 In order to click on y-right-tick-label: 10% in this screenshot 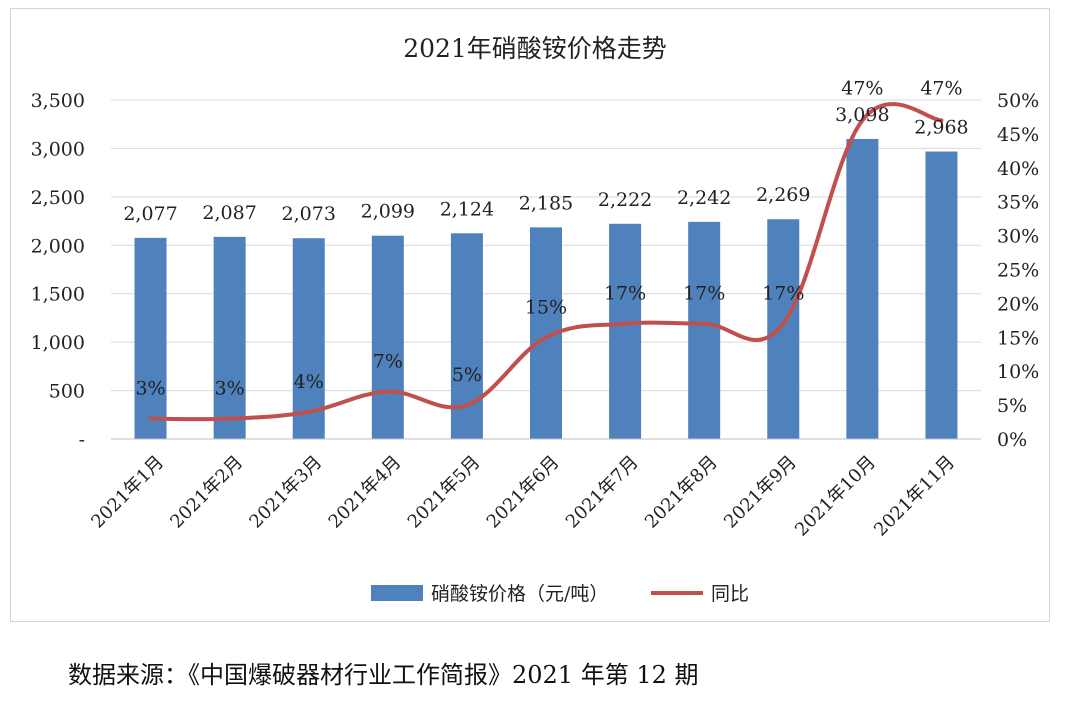, I will do `click(1018, 372)`.